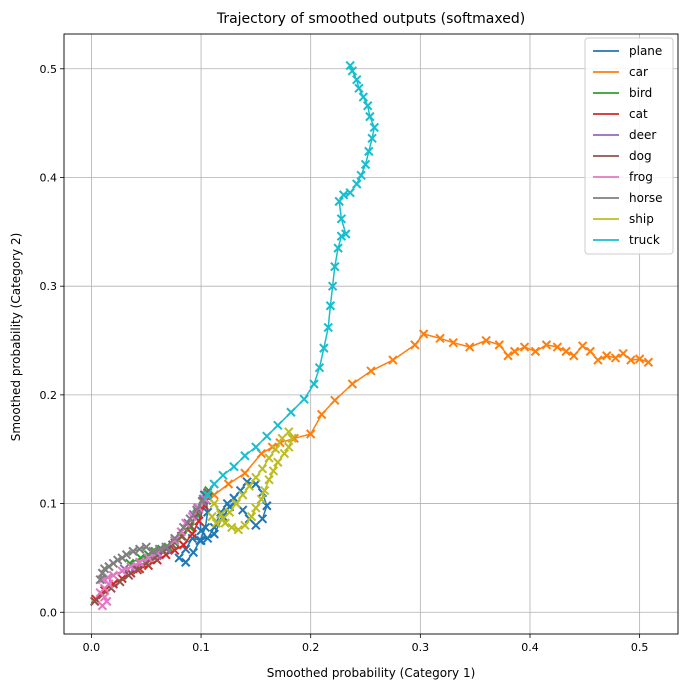 This screenshot has width=690, height=690. Describe the element at coordinates (641, 177) in the screenshot. I see `legend-label: frog` at that location.